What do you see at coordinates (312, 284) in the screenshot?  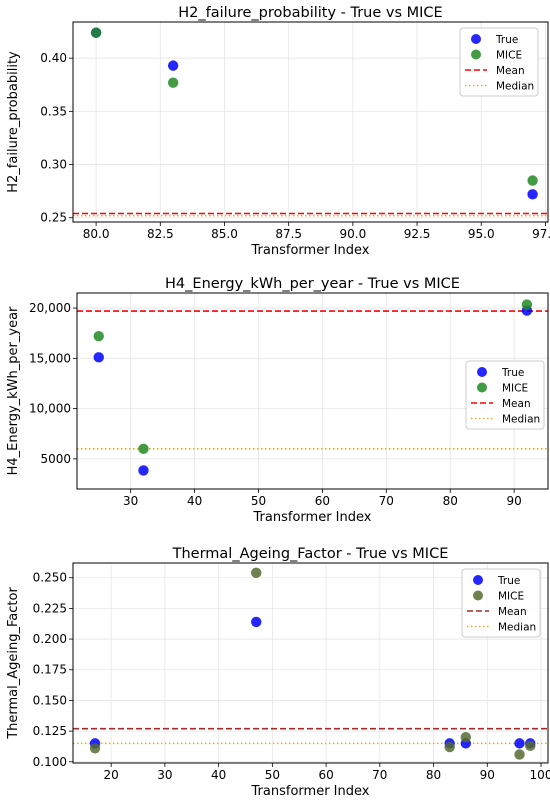 I see `chart-title: H4_Energy_kWh_per_year - True vs MICE` at bounding box center [312, 284].